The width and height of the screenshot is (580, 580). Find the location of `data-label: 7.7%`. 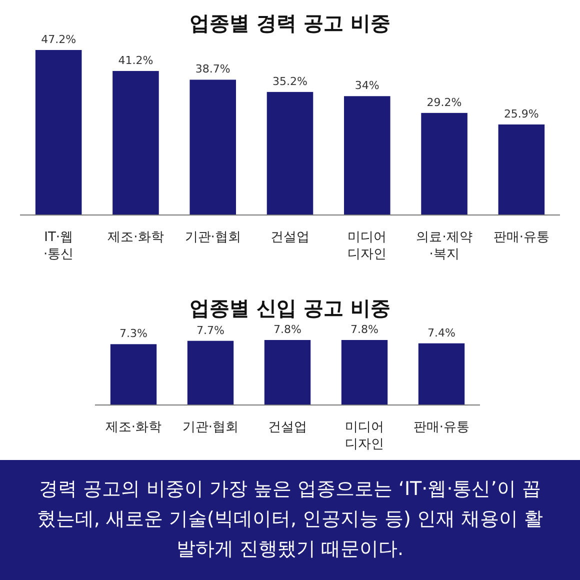

data-label: 7.7% is located at coordinates (210, 330).